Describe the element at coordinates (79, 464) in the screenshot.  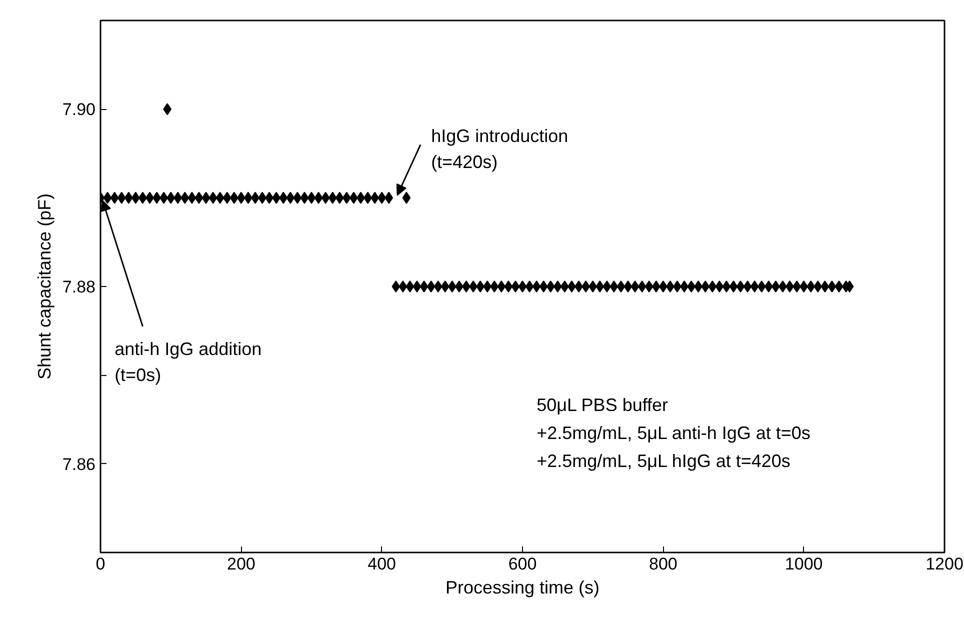
I see `y-tick-label: 7.86` at that location.